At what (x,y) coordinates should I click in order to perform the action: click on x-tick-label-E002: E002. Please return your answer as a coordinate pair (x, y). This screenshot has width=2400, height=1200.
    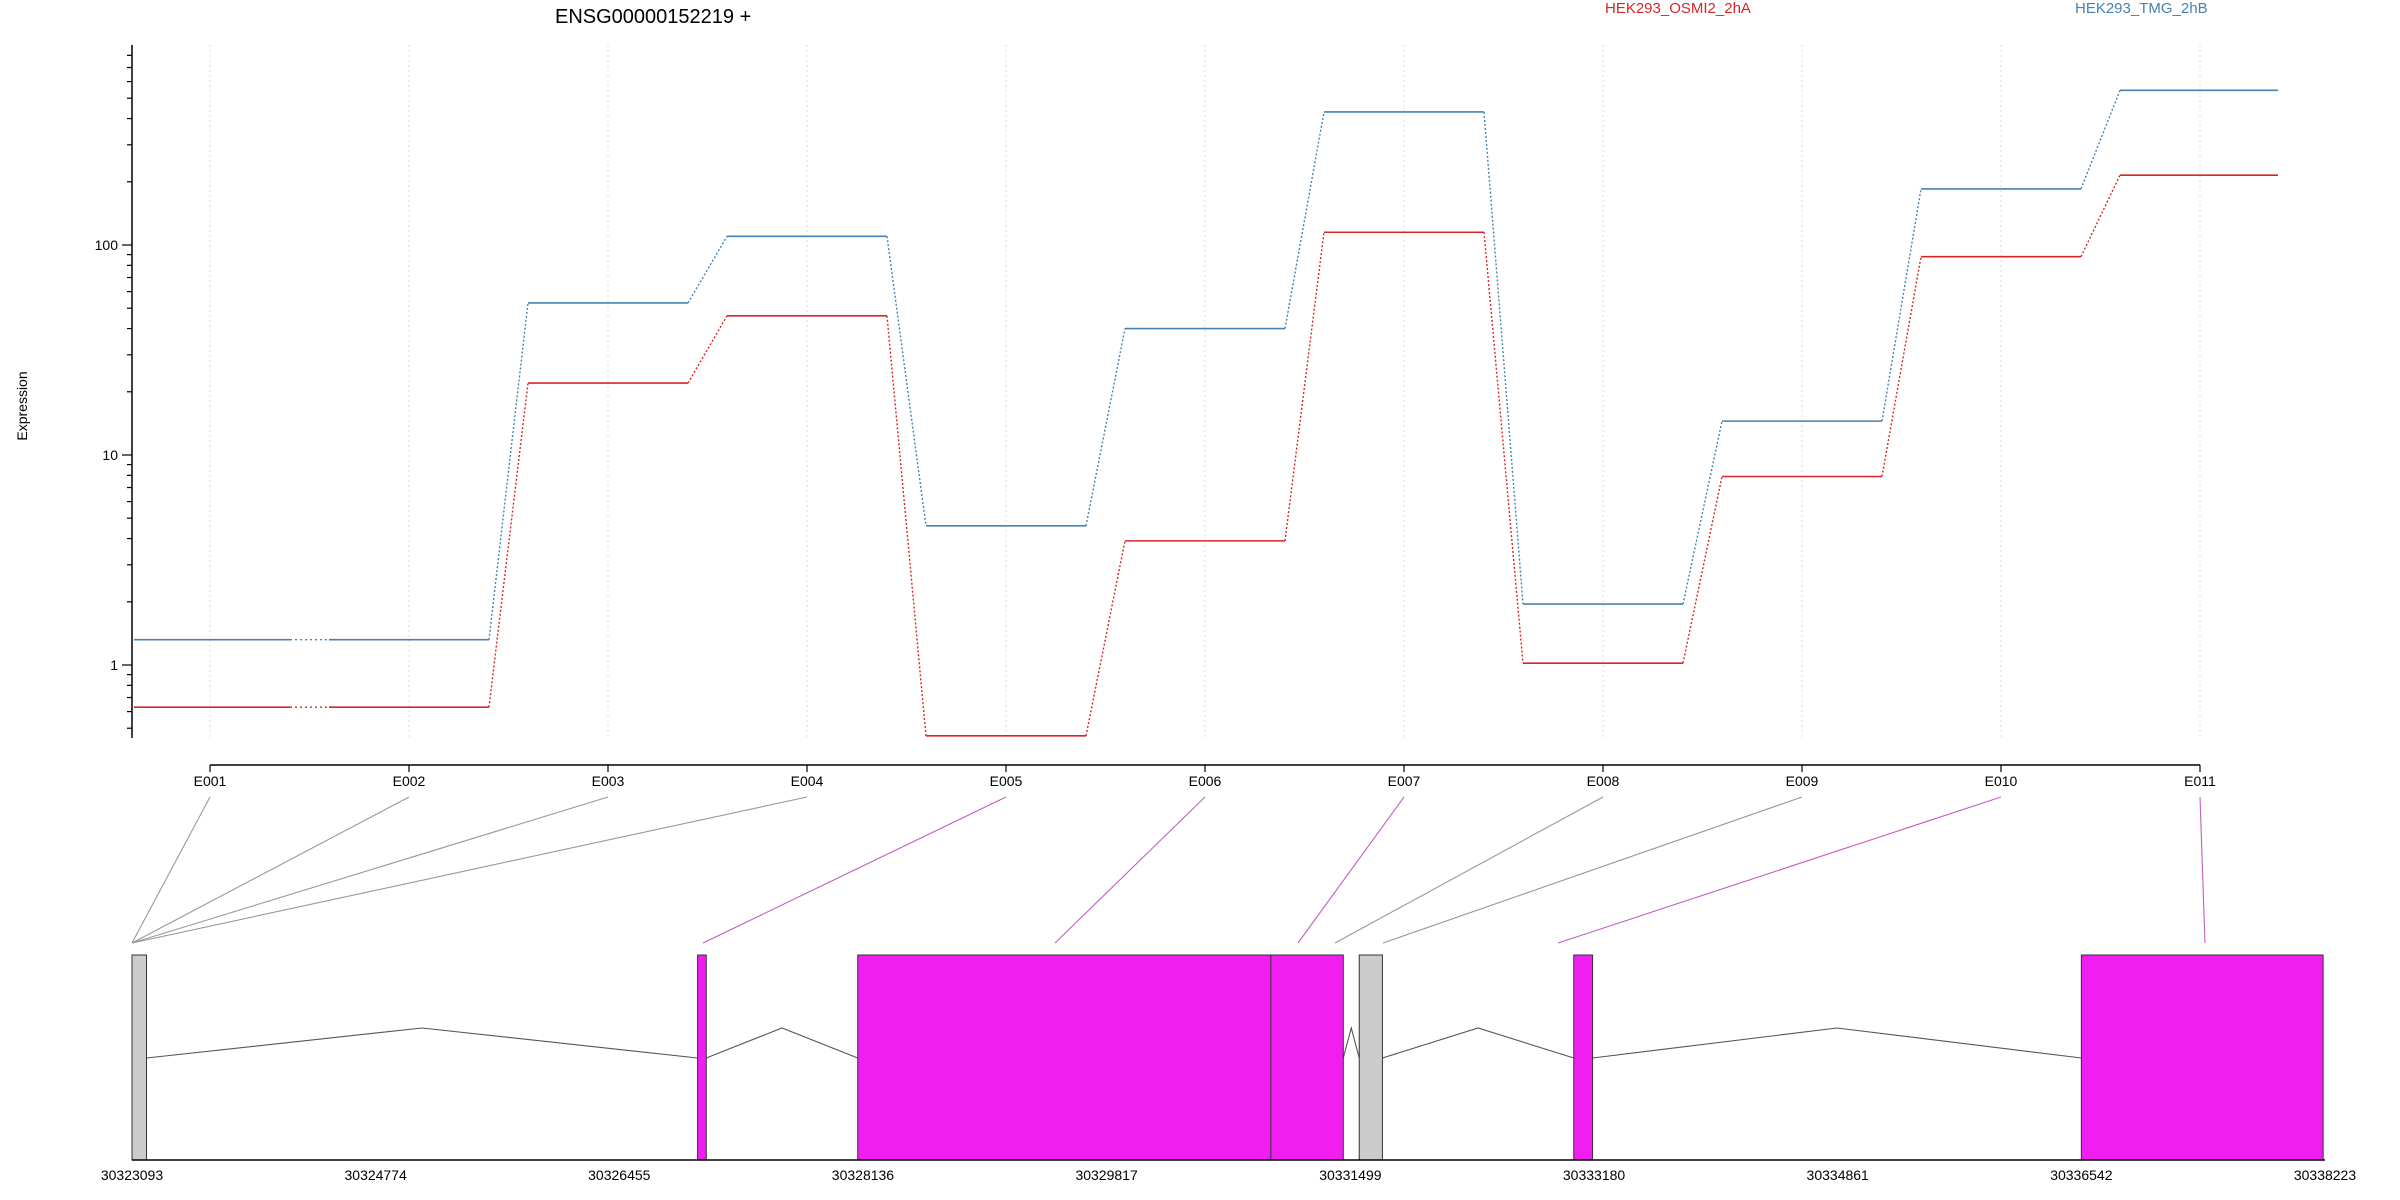
    Looking at the image, I should click on (409, 781).